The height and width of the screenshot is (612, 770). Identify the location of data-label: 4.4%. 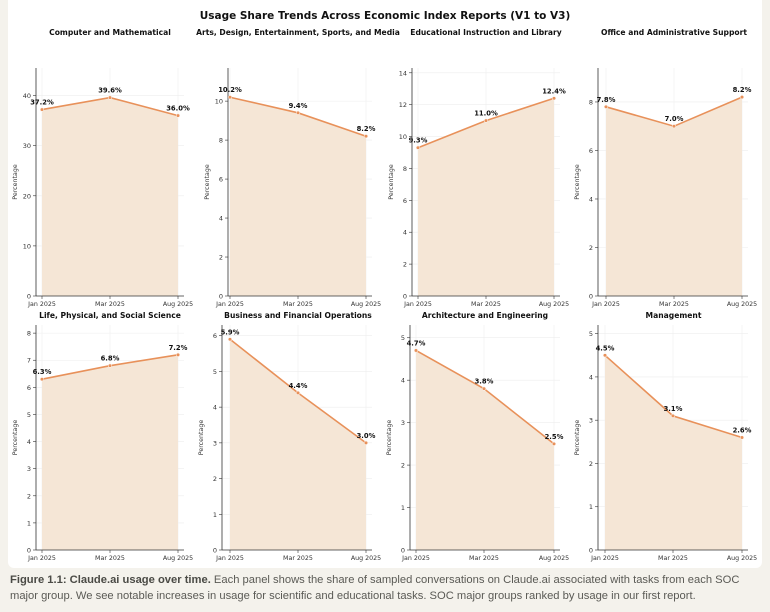
(298, 386).